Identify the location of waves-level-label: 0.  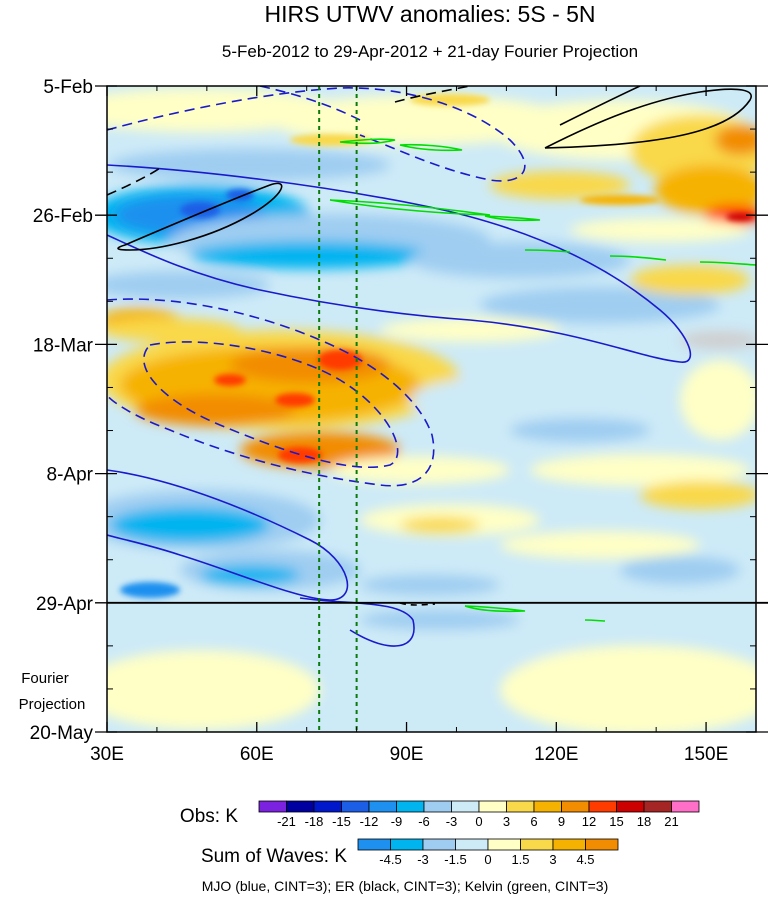
(487, 859).